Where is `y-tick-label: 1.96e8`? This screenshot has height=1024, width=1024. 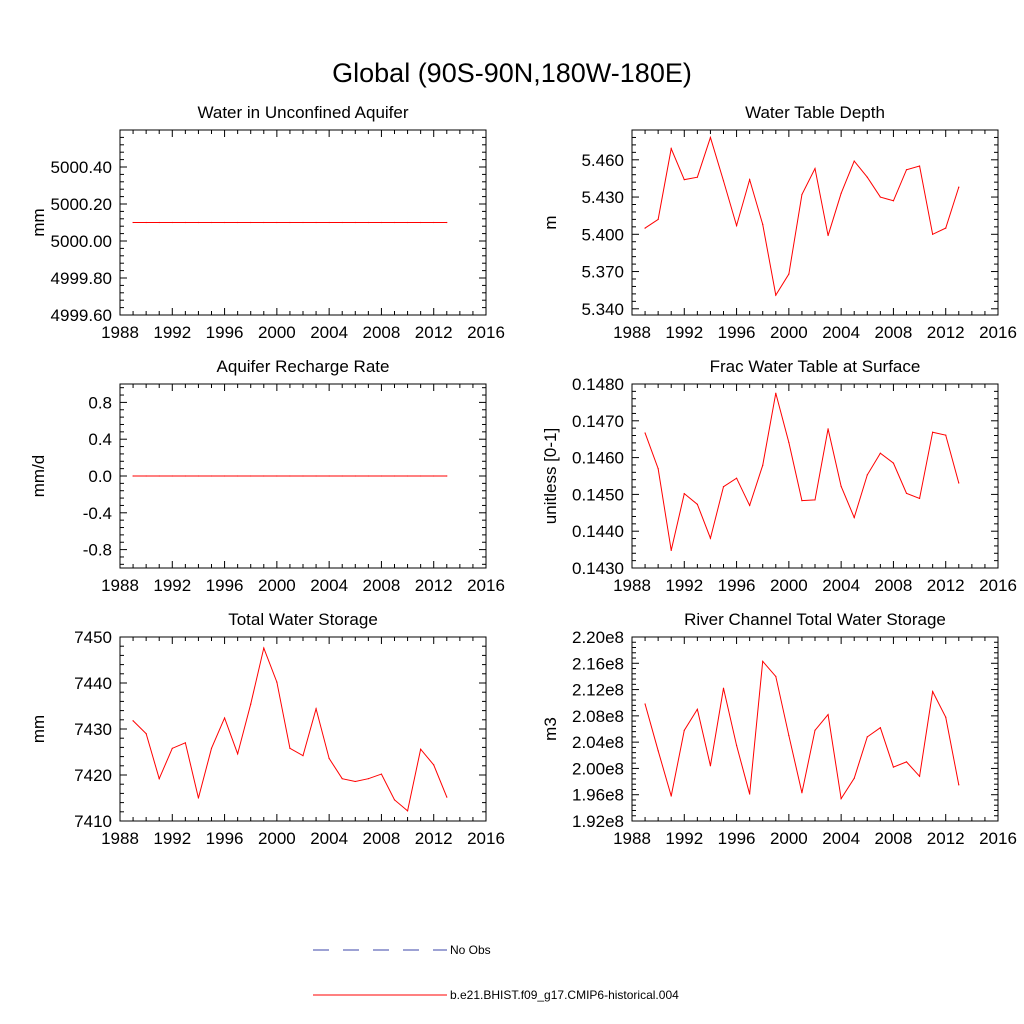 y-tick-label: 1.96e8 is located at coordinates (598, 795).